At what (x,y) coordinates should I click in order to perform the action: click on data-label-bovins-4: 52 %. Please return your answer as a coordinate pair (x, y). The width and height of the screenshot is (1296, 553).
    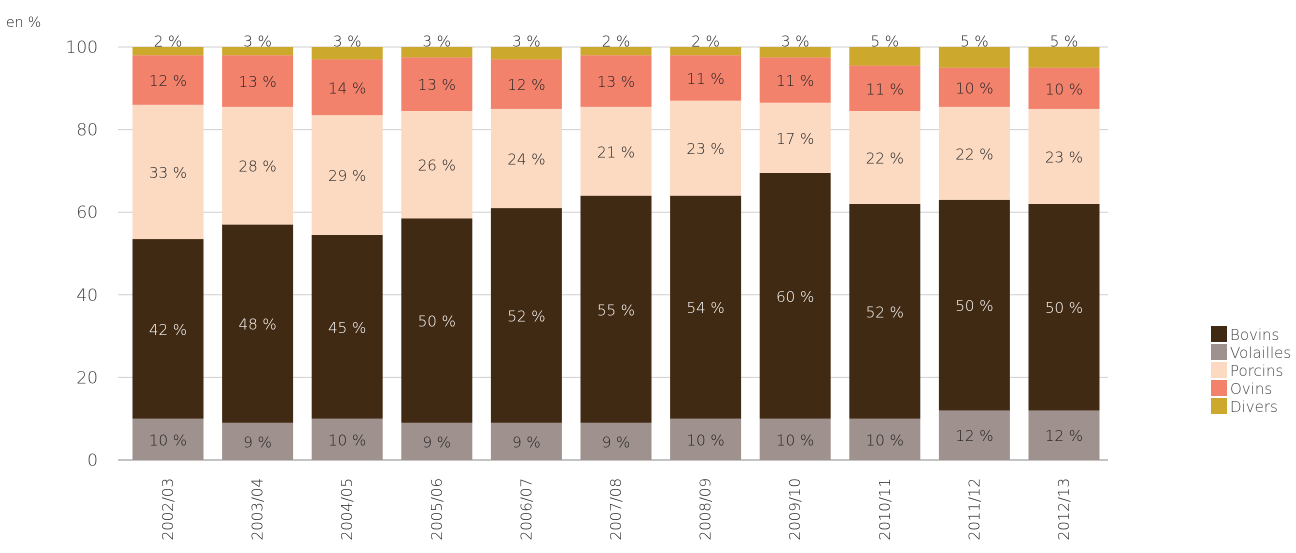
    Looking at the image, I should click on (526, 316).